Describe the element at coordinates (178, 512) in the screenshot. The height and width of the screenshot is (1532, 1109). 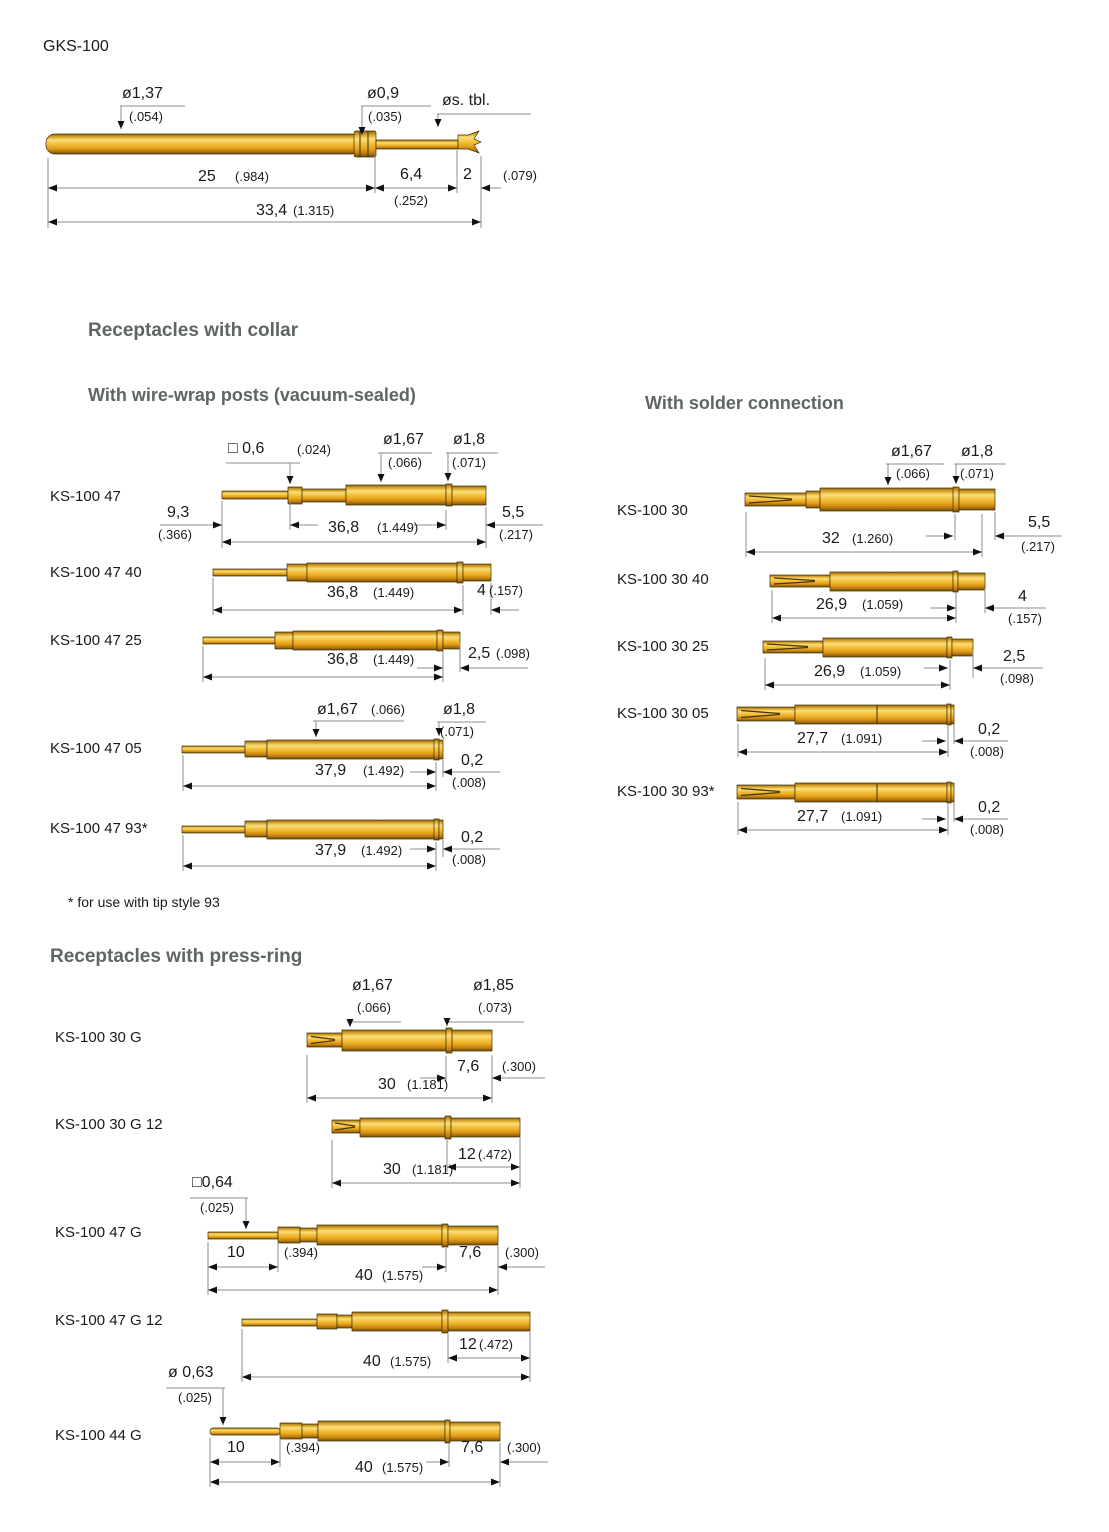
I see `dim-post-length: 9,3` at that location.